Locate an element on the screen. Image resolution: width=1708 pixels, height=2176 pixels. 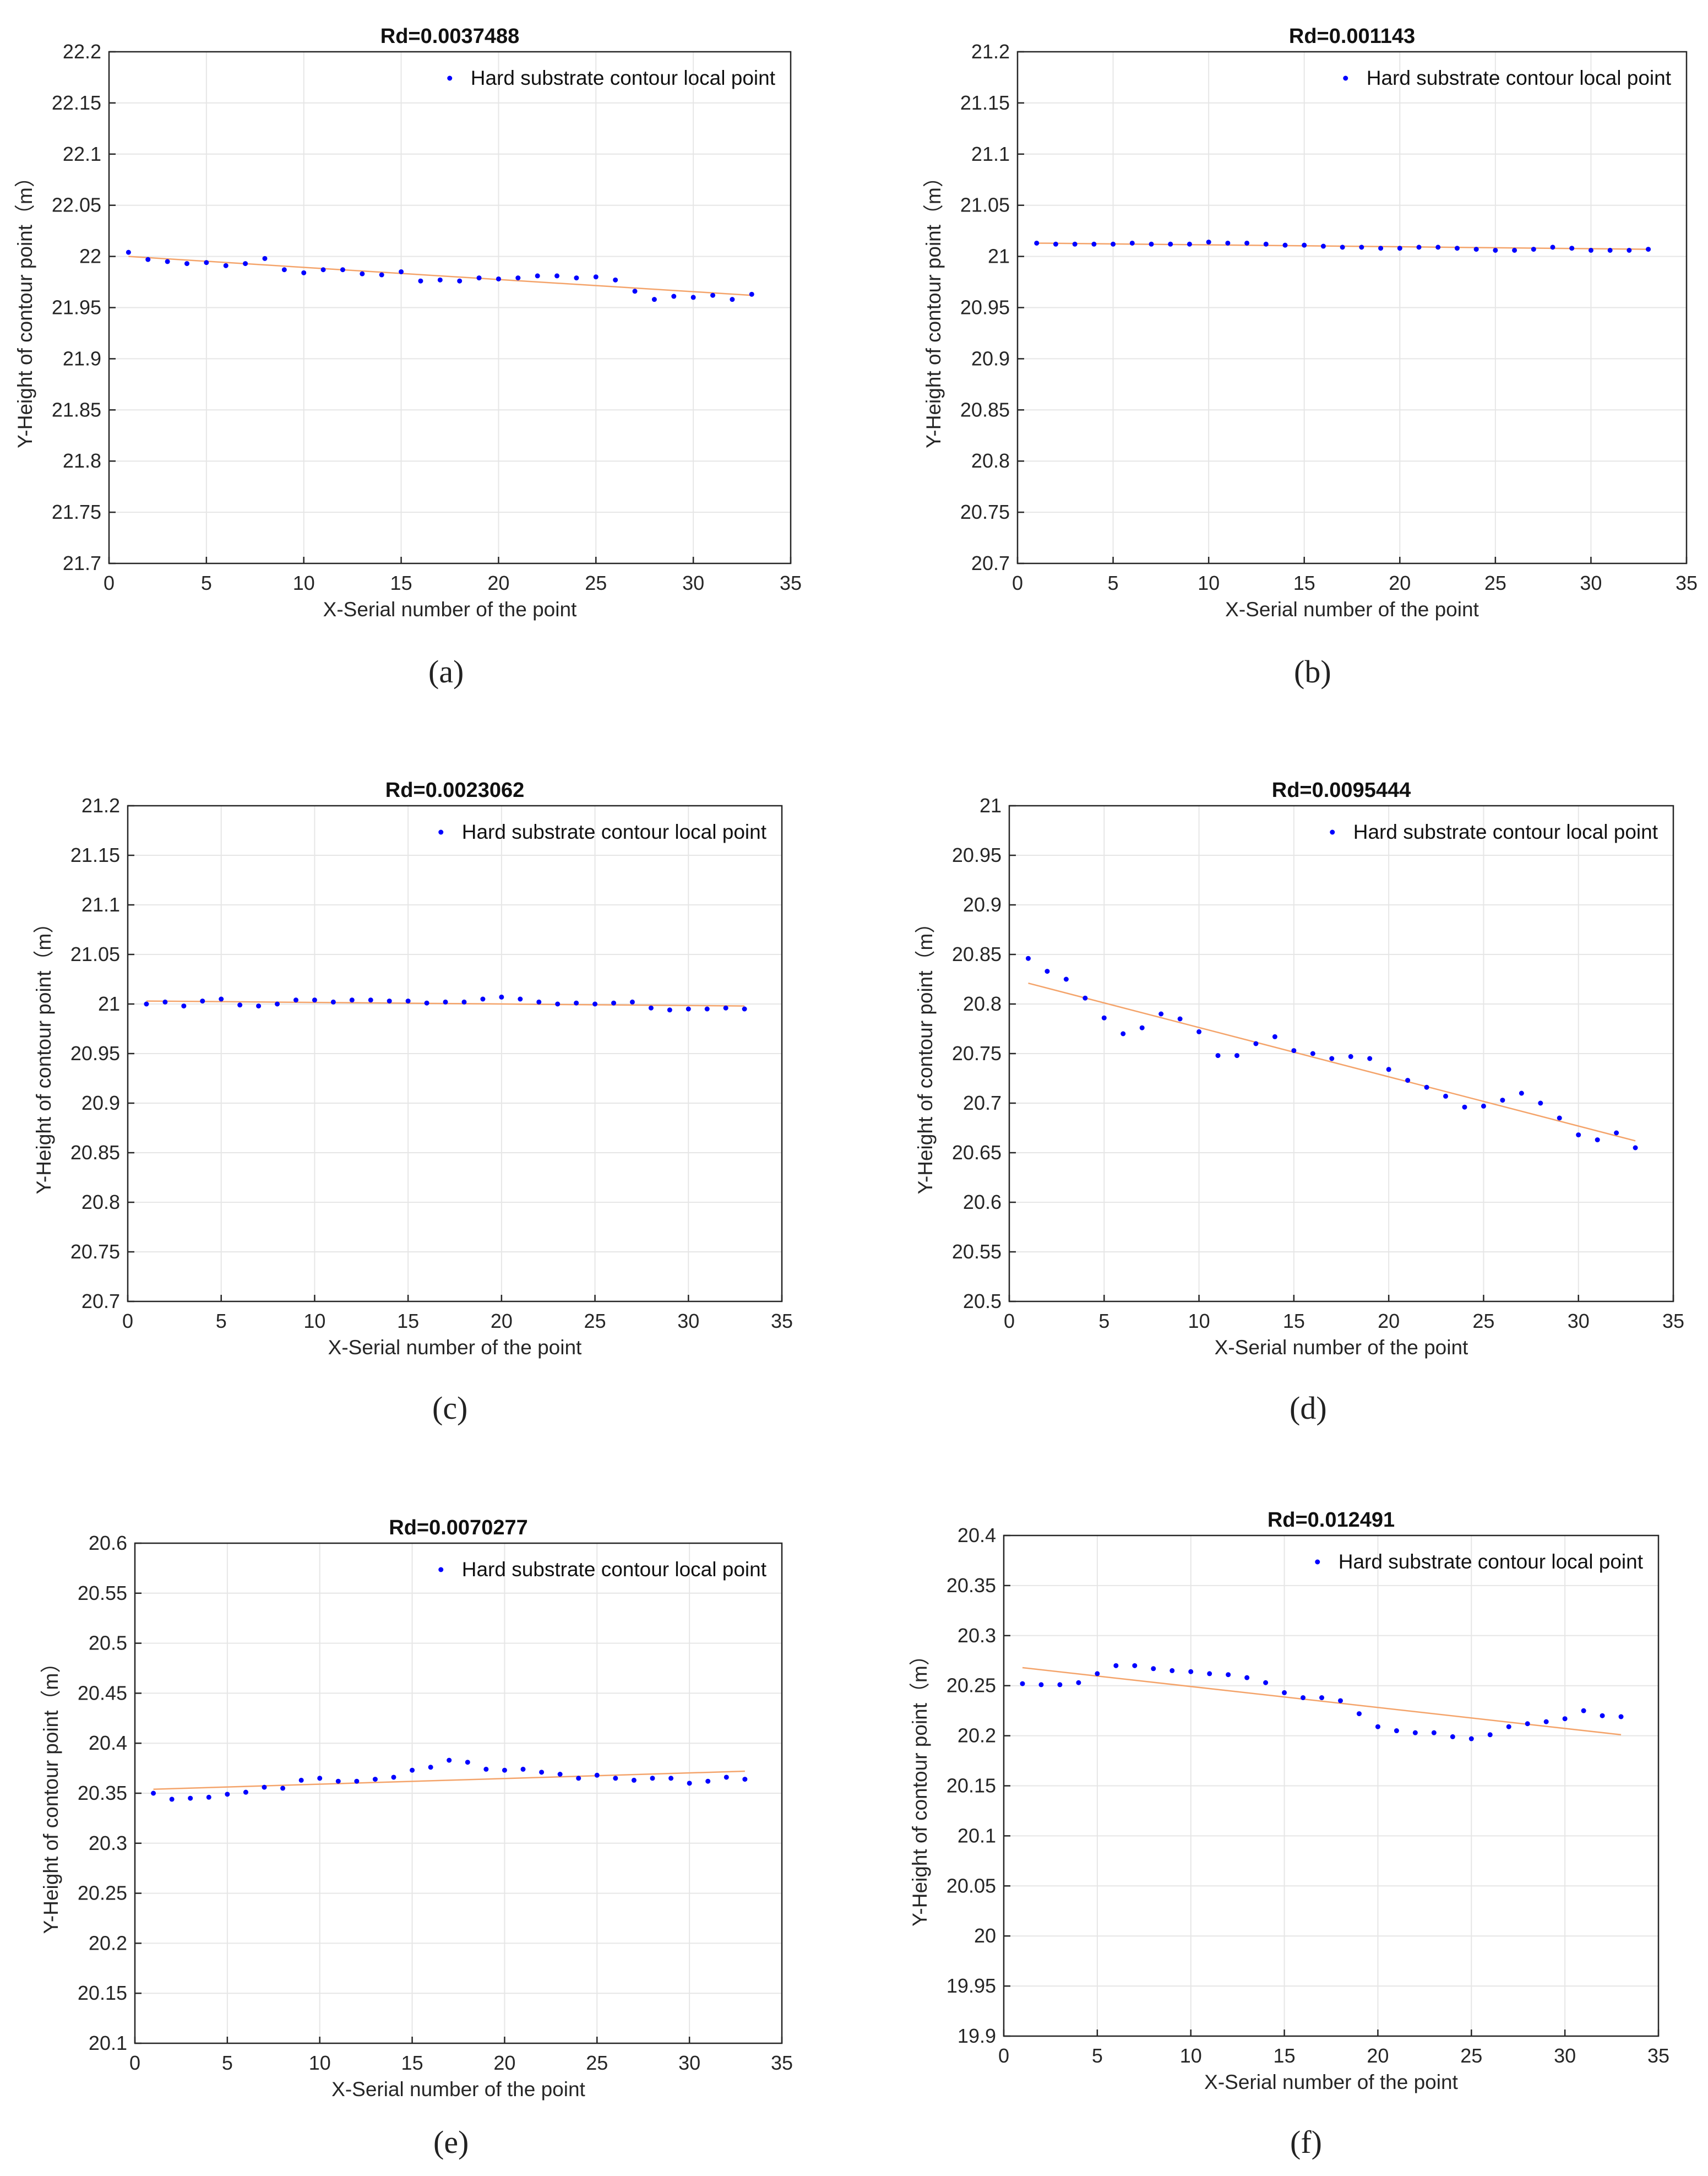
x-tick-label: 30 is located at coordinates (693, 583).